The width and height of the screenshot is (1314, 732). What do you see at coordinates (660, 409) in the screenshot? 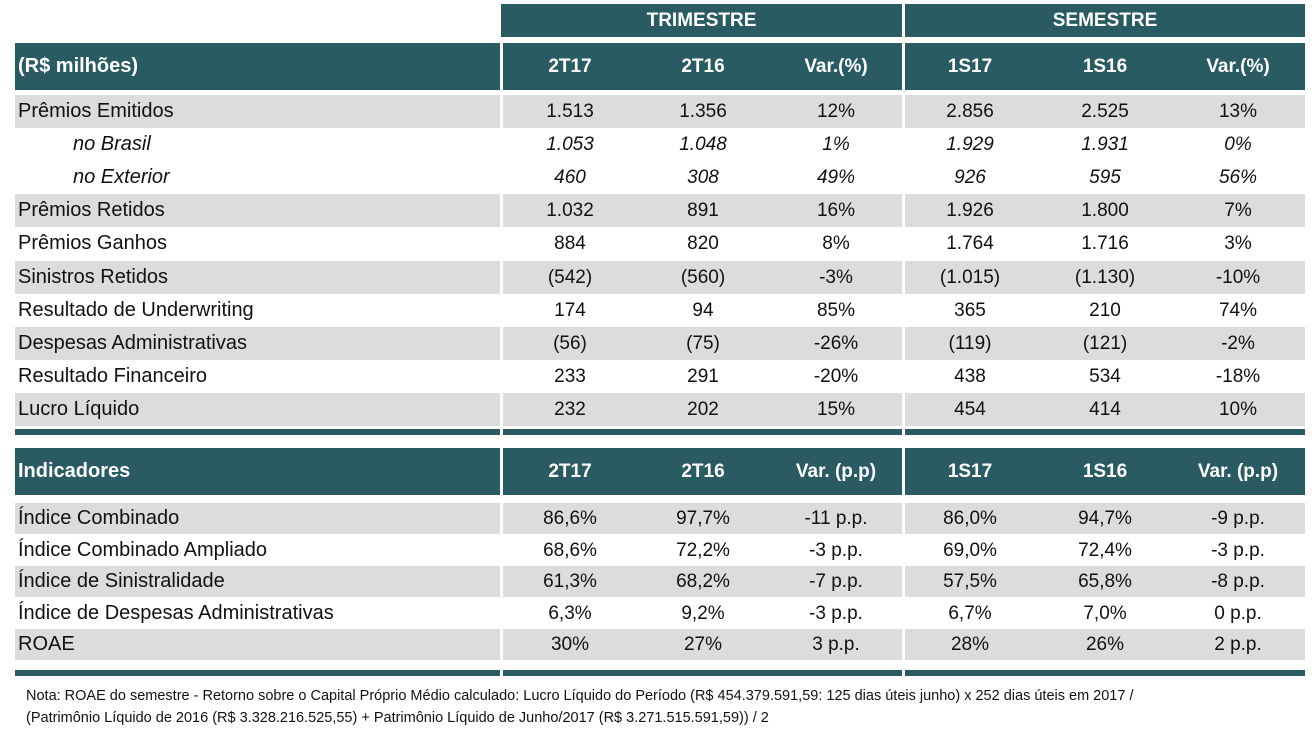
I see `table-row: Lucro Líquido 232 202 15% 454 414 10%` at bounding box center [660, 409].